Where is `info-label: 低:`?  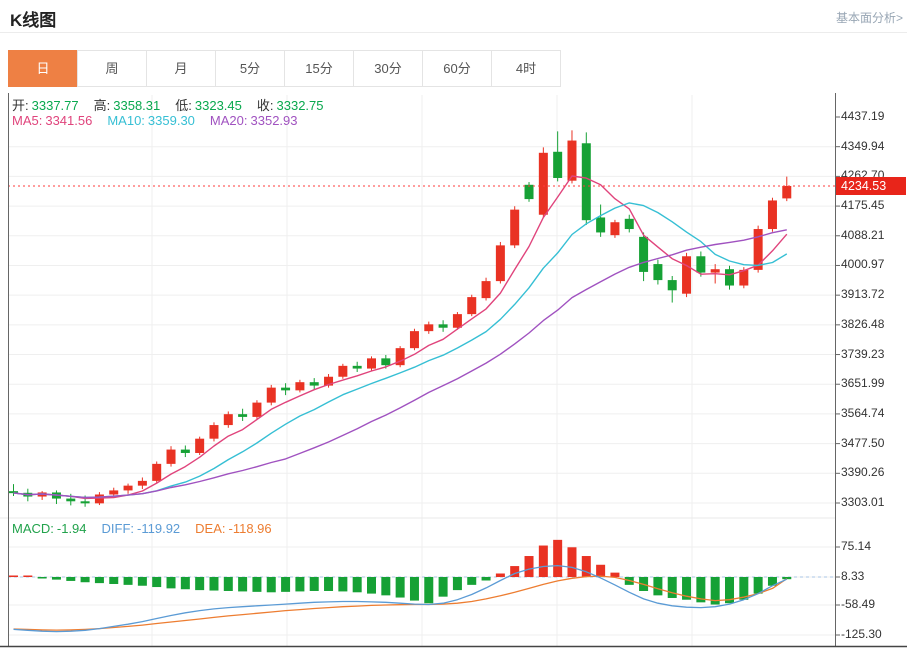
info-label: 低: is located at coordinates (183, 105).